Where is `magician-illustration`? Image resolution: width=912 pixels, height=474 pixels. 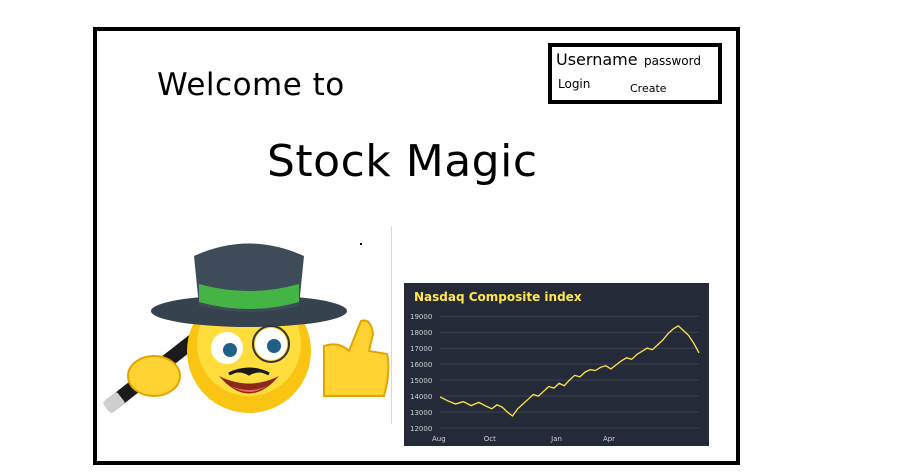
magician-illustration is located at coordinates (246, 328).